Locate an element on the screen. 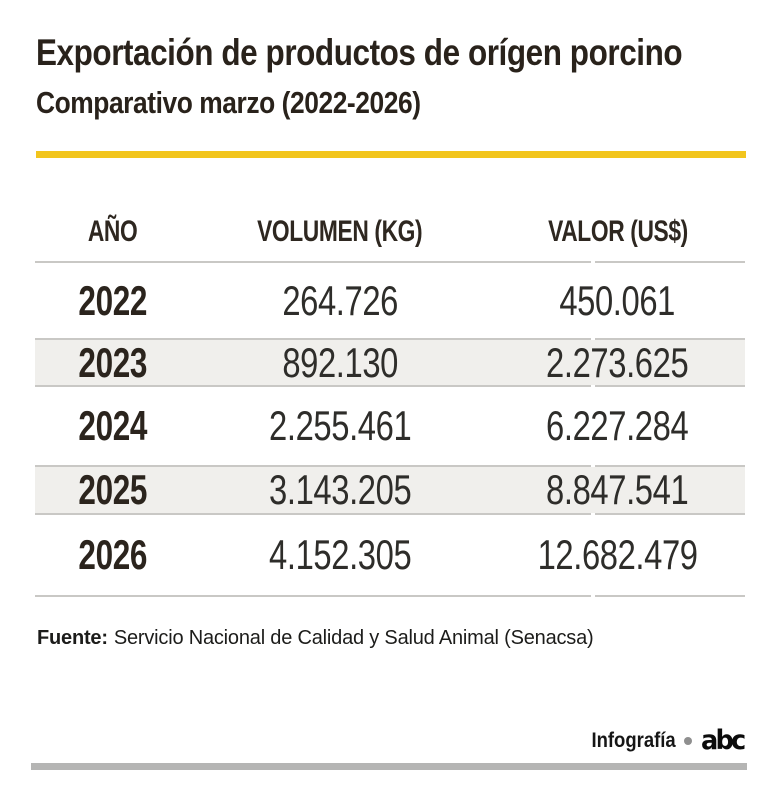 The height and width of the screenshot is (793, 770). volume-cell: 2.255.461 is located at coordinates (340, 425).